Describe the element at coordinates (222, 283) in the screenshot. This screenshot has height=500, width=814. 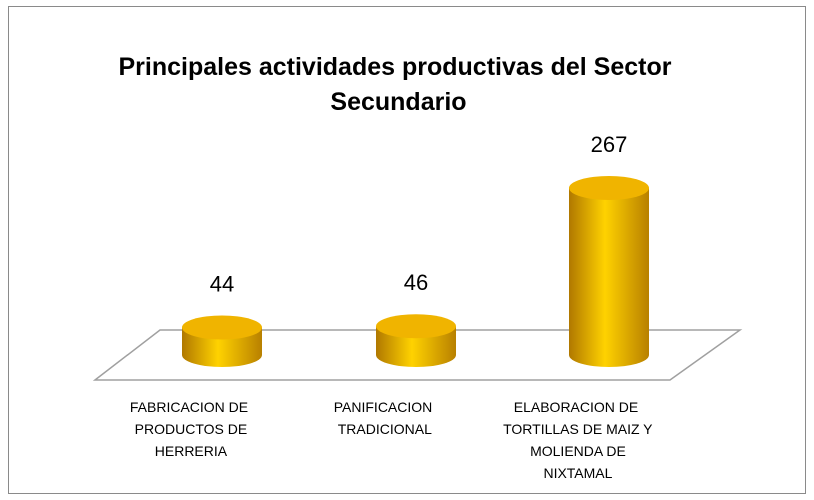
I see `value-label: 44` at that location.